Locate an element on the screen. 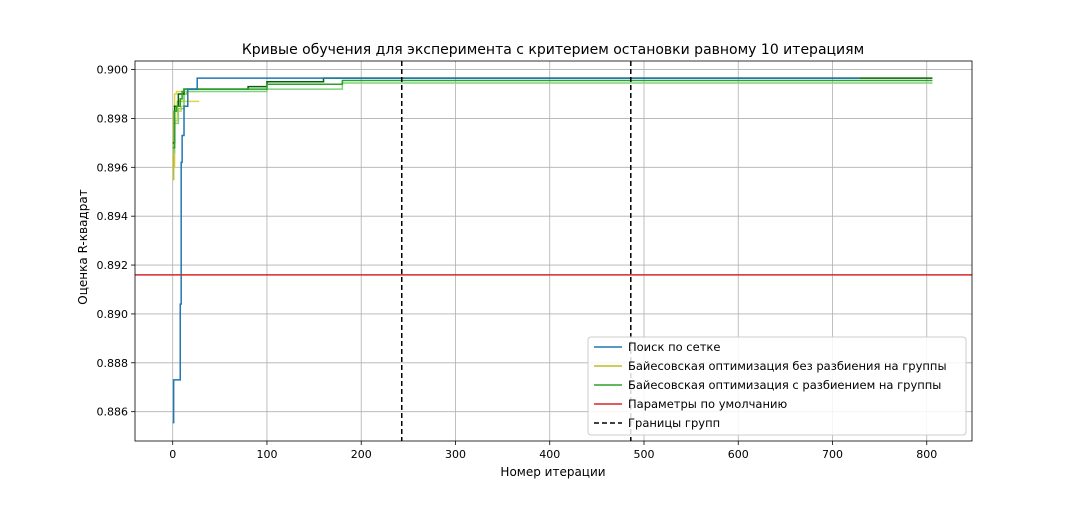 The image size is (1080, 508). x-tick-label: 300 is located at coordinates (455, 454).